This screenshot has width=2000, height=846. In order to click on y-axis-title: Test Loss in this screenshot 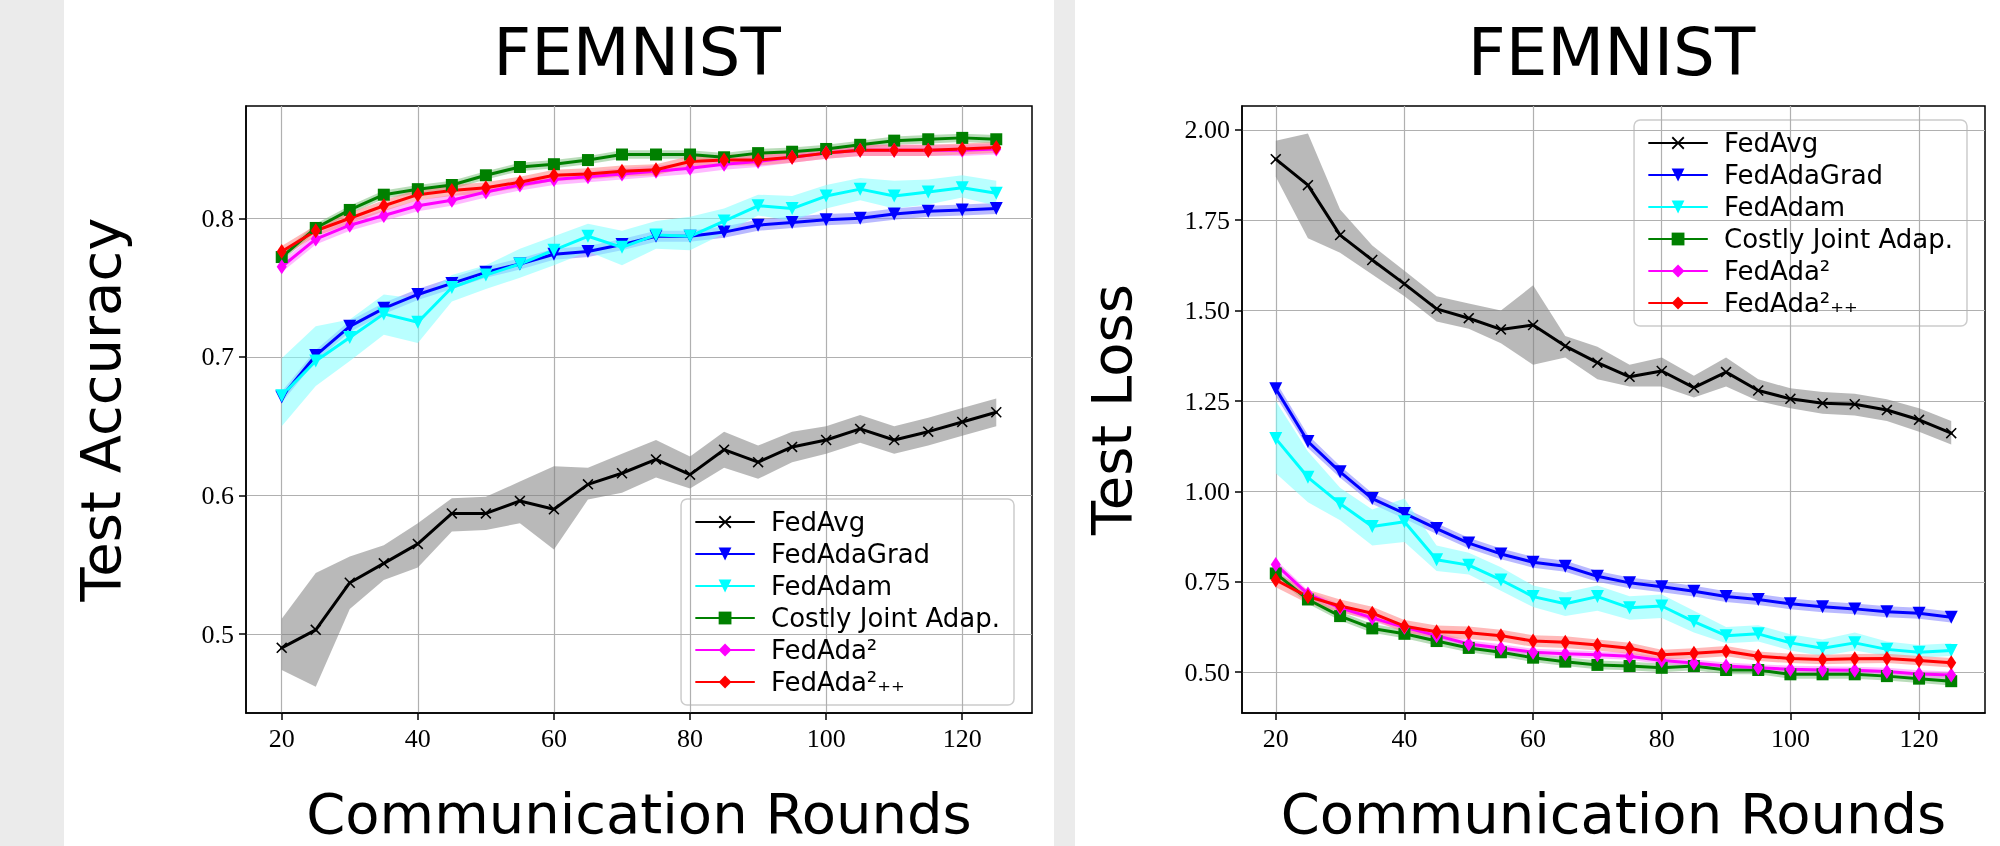, I will do `click(1111, 410)`.